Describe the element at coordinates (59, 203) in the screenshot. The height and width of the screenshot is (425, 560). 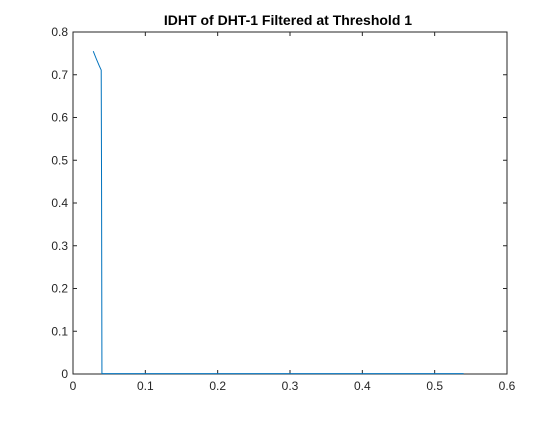
I see `y-tick-label: 0.4` at that location.